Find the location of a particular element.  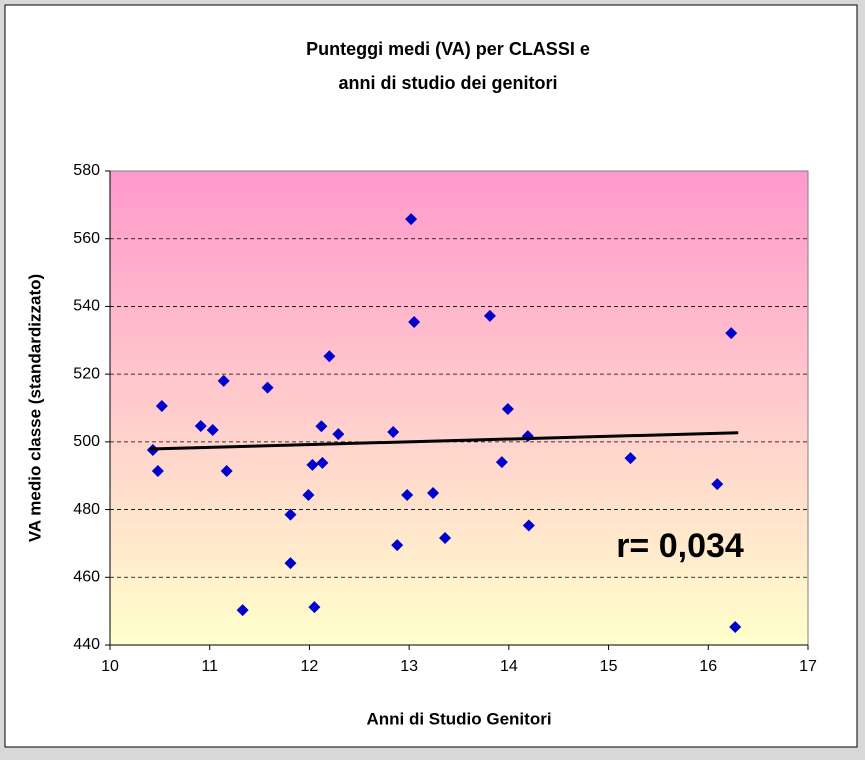

y-tick-label: 580 is located at coordinates (86, 170).